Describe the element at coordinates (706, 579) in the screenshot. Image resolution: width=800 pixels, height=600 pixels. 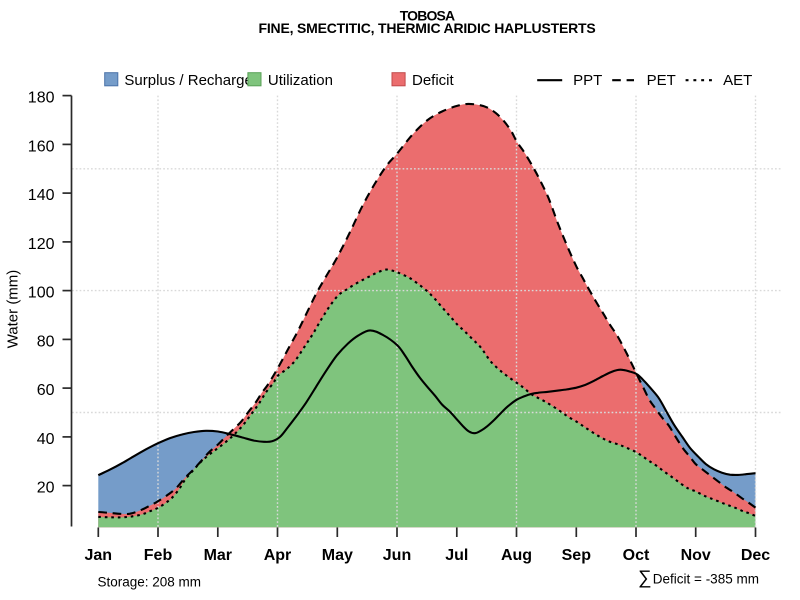
I see `svg-text: Deficit = -385 mm` at that location.